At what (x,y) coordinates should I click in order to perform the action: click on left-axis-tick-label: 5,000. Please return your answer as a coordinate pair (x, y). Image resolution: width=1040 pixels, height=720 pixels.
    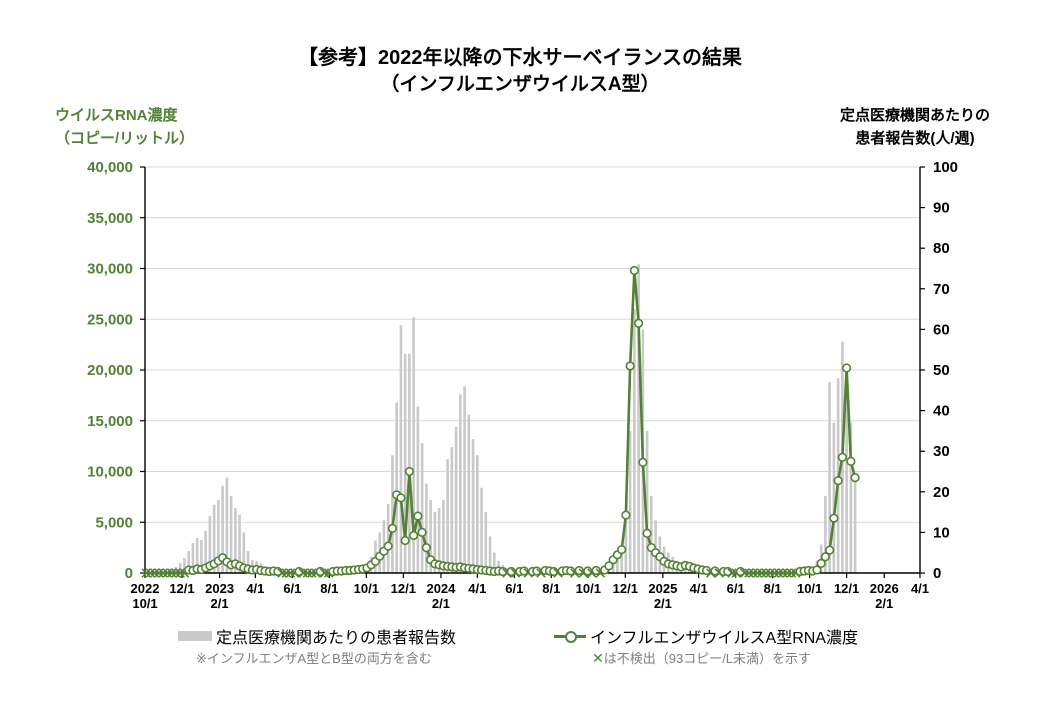
    Looking at the image, I should click on (114, 522).